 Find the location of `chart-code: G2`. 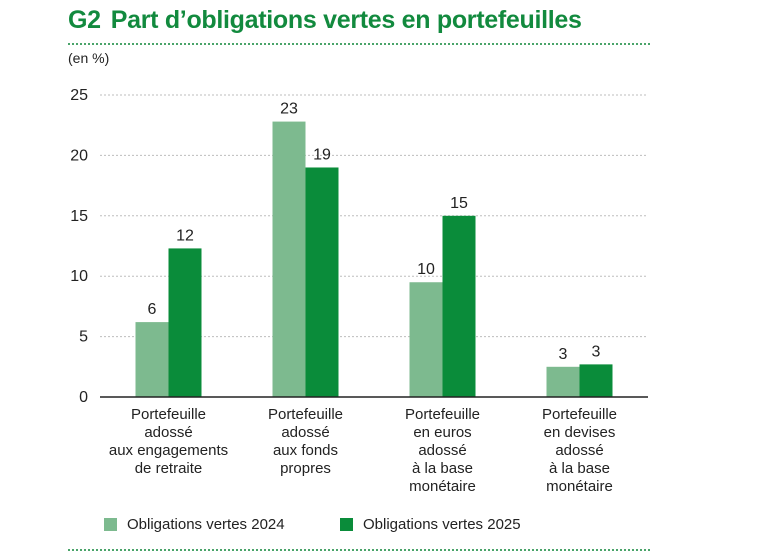

chart-code: G2 is located at coordinates (84, 20).